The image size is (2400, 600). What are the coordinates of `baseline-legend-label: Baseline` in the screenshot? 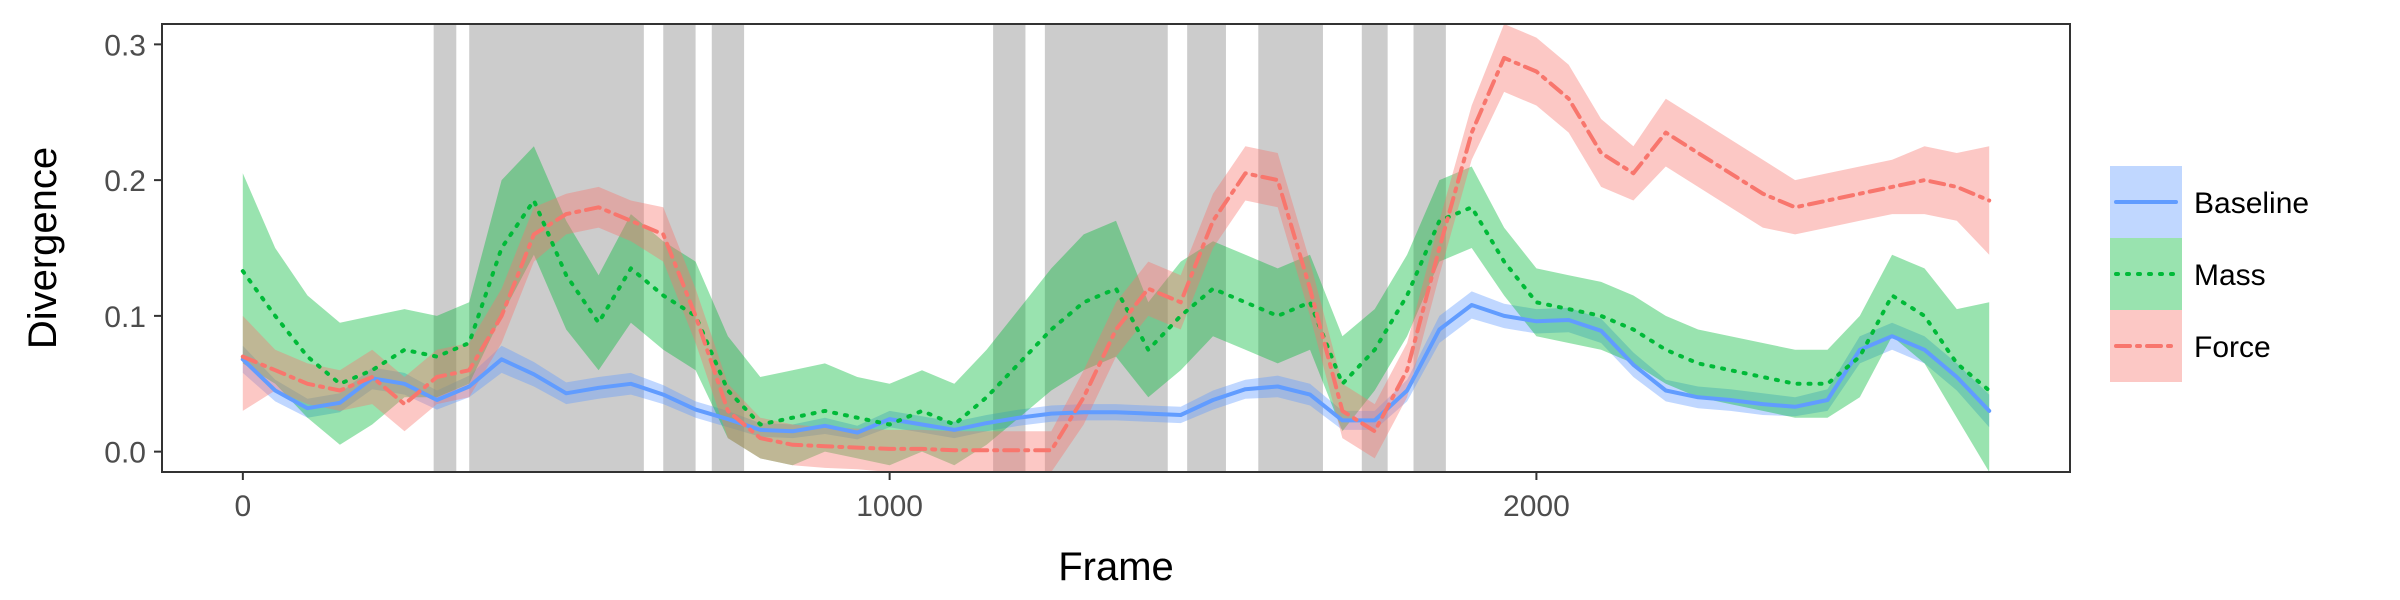 It's located at (2251, 203).